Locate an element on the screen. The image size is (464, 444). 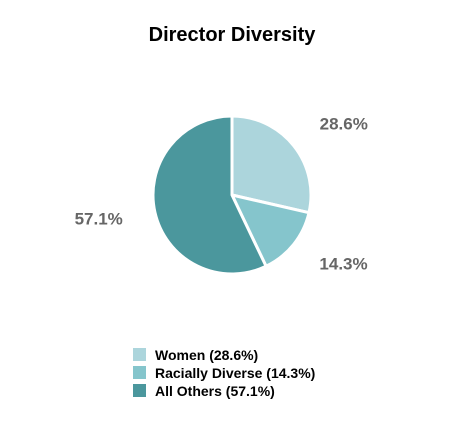
chart-title: Director Diversity is located at coordinates (232, 35).